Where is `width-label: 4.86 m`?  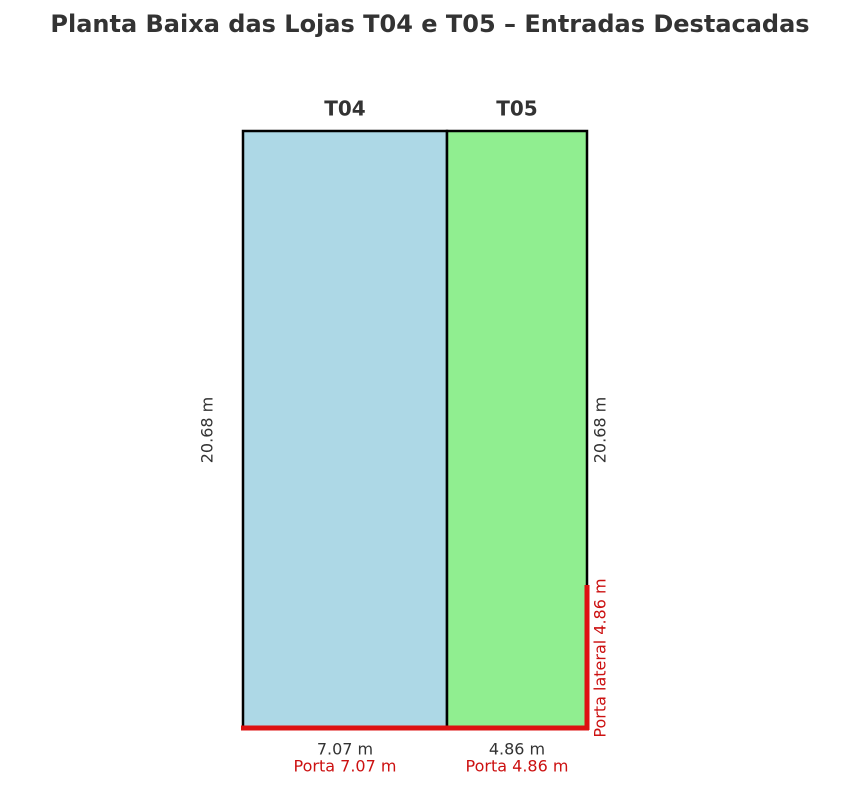
width-label: 4.86 m is located at coordinates (517, 749).